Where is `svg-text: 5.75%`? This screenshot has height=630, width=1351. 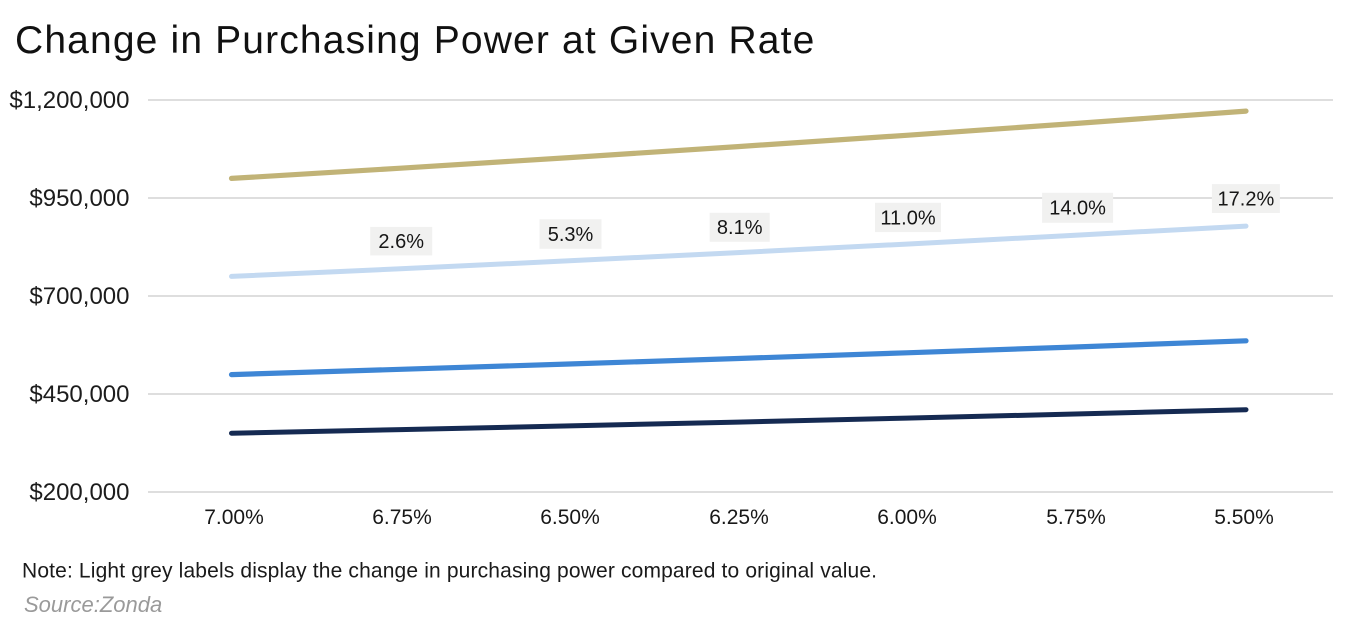 svg-text: 5.75% is located at coordinates (1076, 517).